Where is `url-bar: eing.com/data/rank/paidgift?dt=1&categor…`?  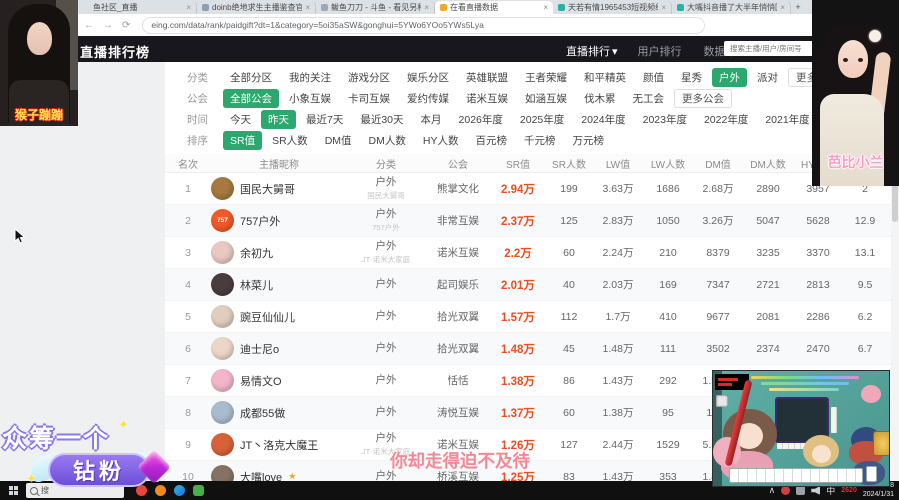
url-bar: eing.com/data/rank/paidgift?dt=1&categor… is located at coordinates (424, 25).